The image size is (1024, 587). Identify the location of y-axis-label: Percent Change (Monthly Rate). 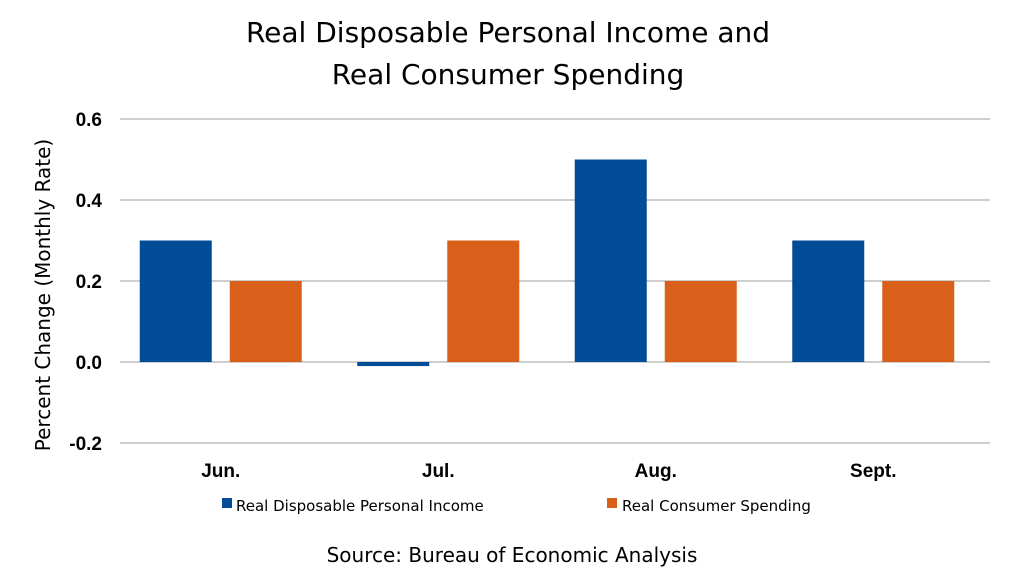
(43, 295).